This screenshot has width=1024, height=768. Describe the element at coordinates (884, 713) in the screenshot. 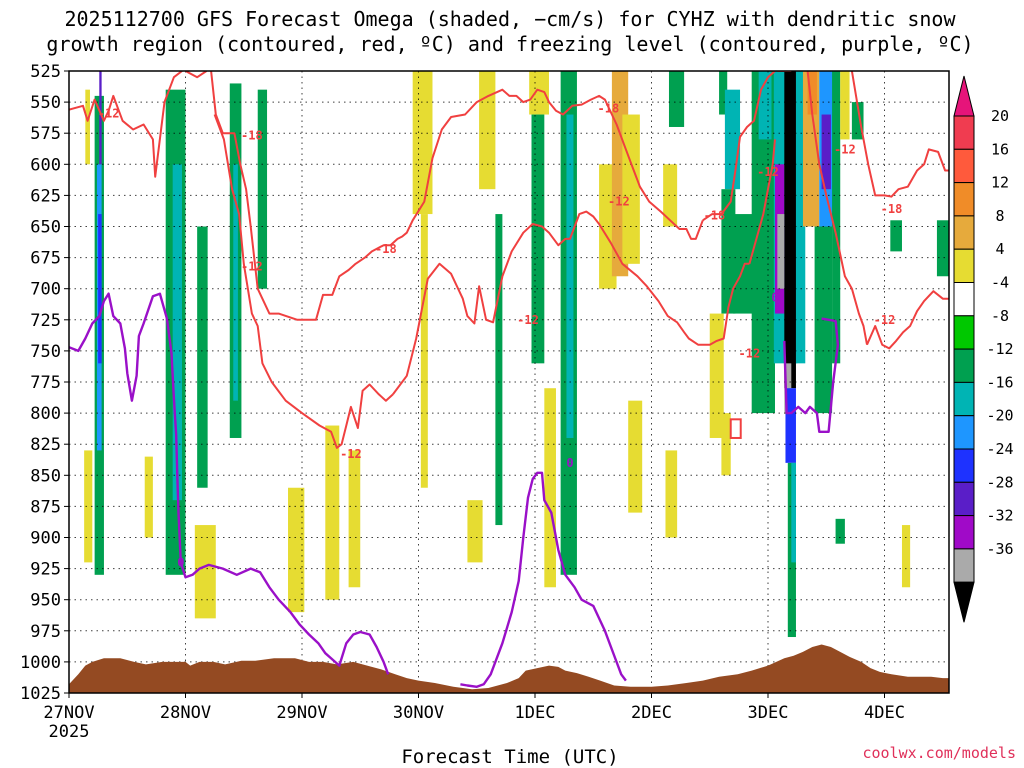

I see `x-tick-label: 4DEC` at that location.